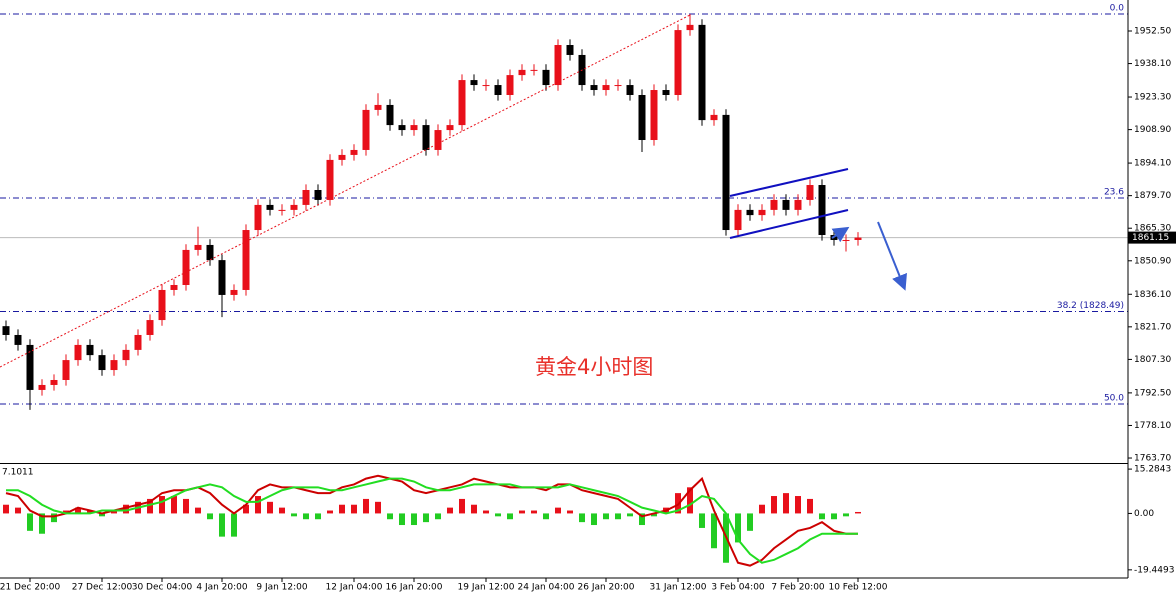  What do you see at coordinates (1152, 98) in the screenshot?
I see `y-tick-label: 1923.30` at bounding box center [1152, 98].